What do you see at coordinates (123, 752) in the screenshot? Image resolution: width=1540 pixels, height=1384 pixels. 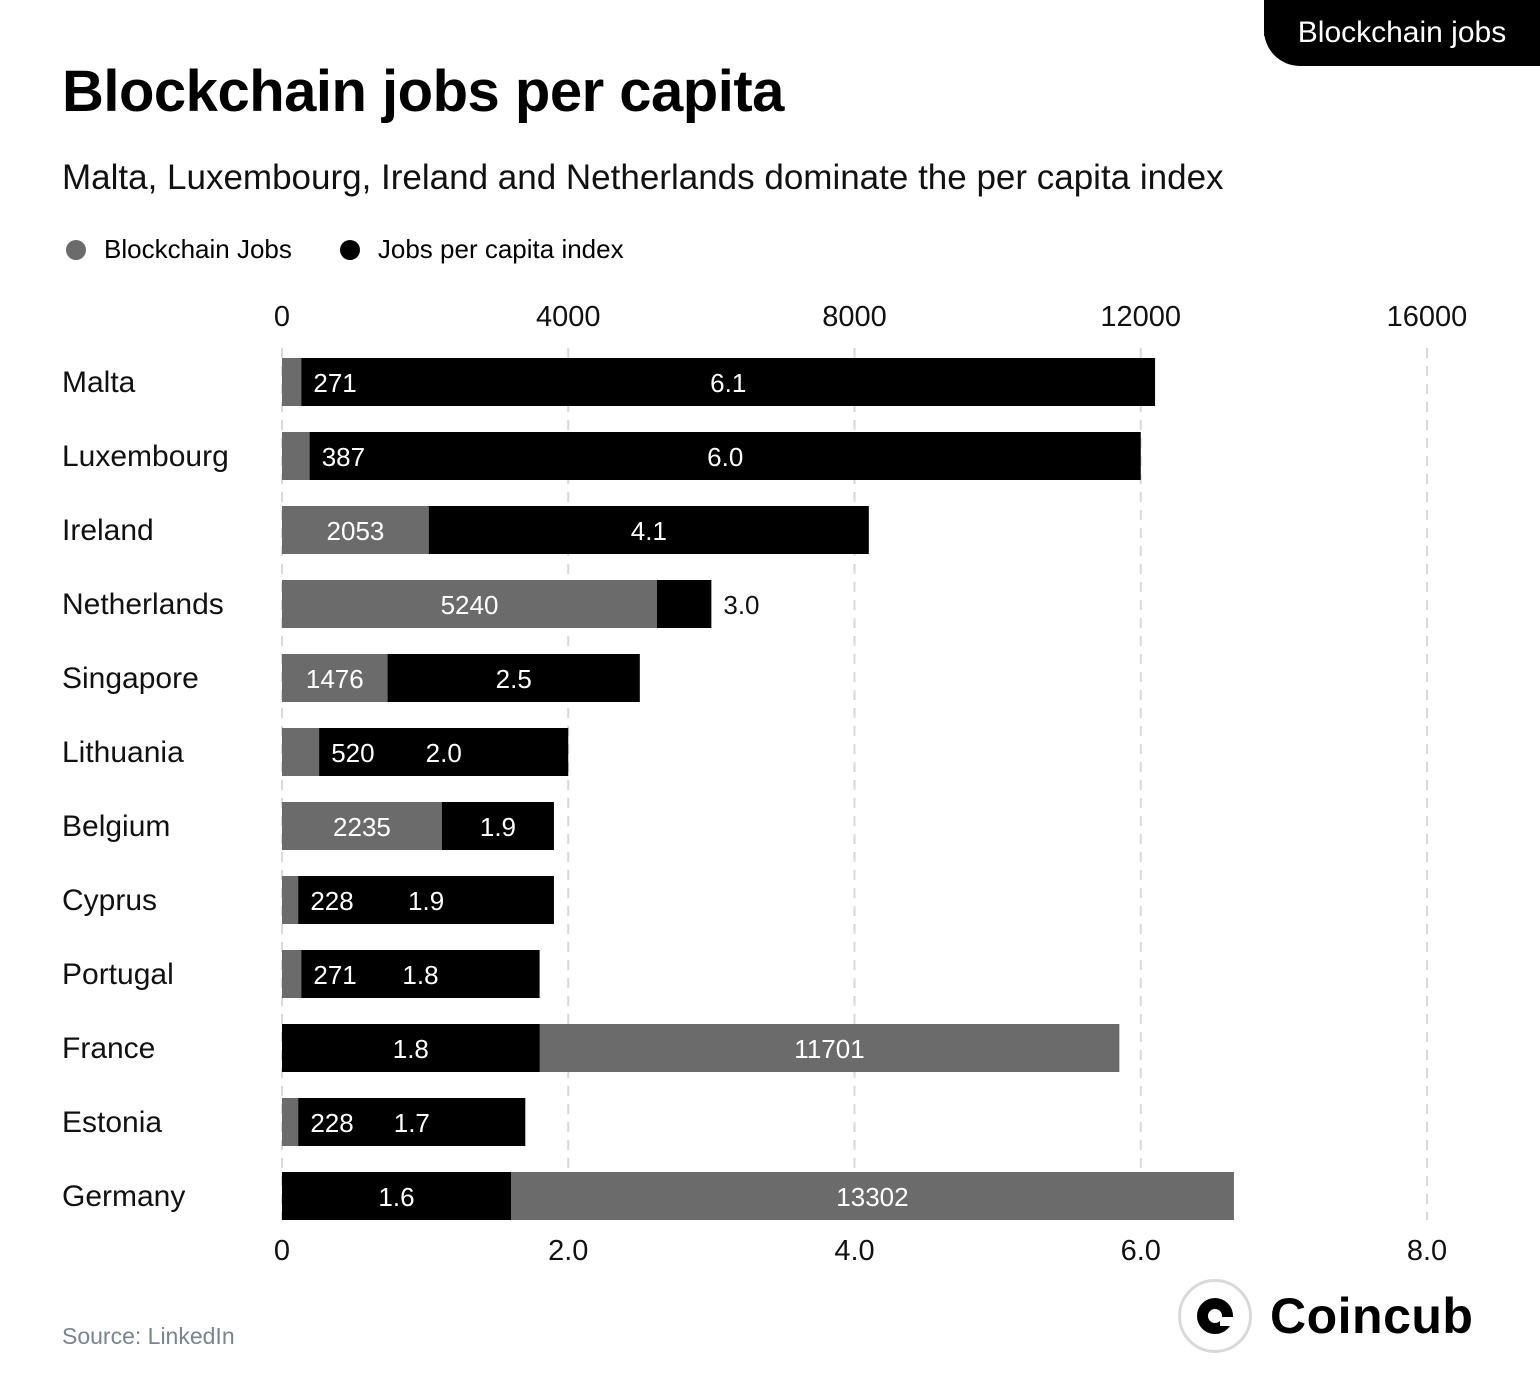 I see `category-label: Lithuania` at bounding box center [123, 752].